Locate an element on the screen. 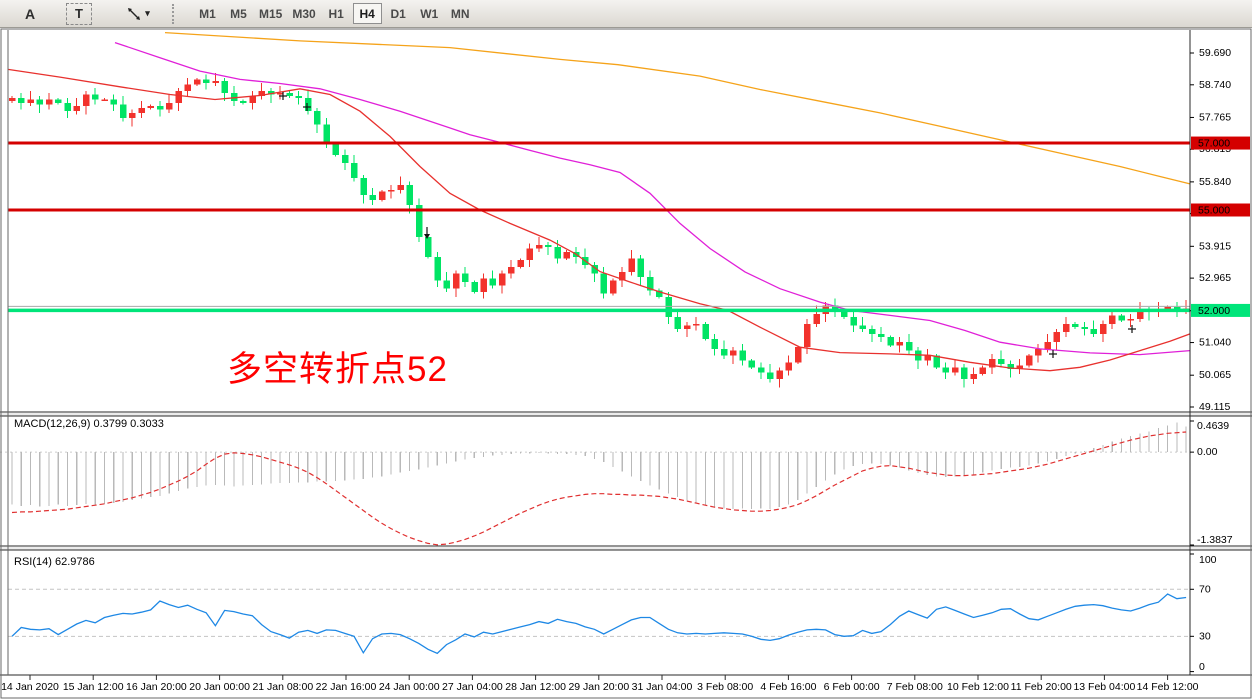  macd-axis-label: -1.3837 is located at coordinates (1215, 540).